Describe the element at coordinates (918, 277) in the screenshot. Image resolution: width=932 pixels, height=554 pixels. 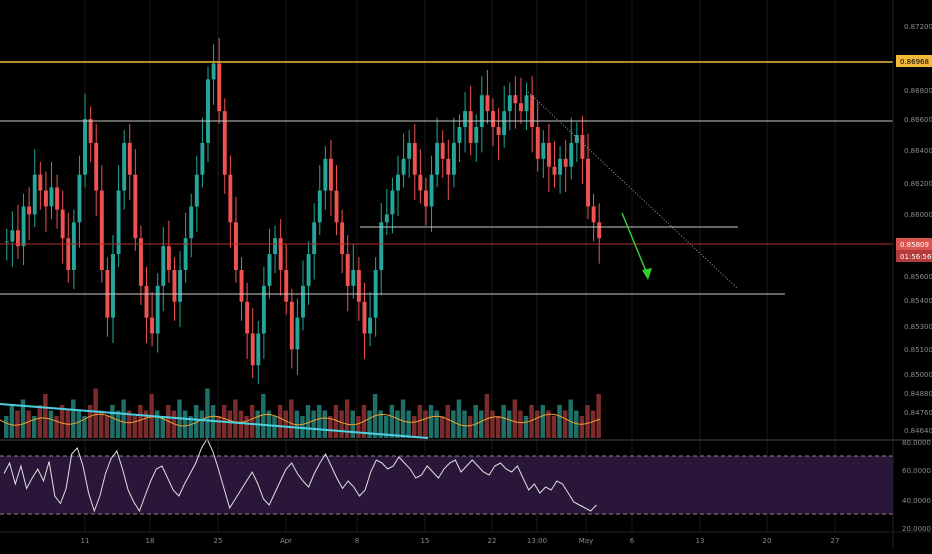
I see `price-tick-label: 0.85600` at that location.